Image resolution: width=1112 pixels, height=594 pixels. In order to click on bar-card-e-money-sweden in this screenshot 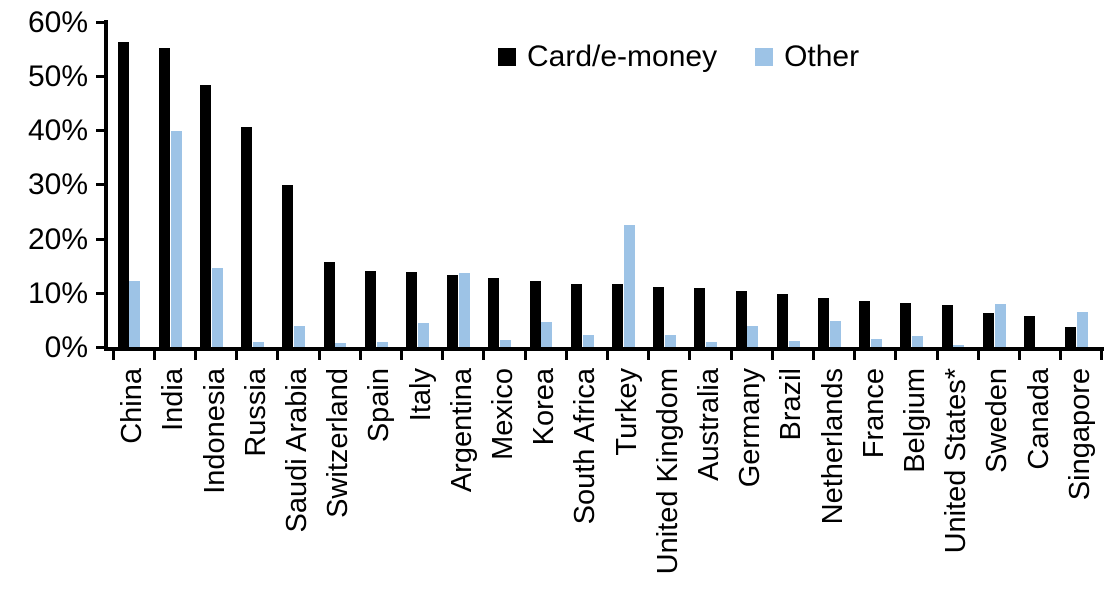, I will do `click(988, 329)`.